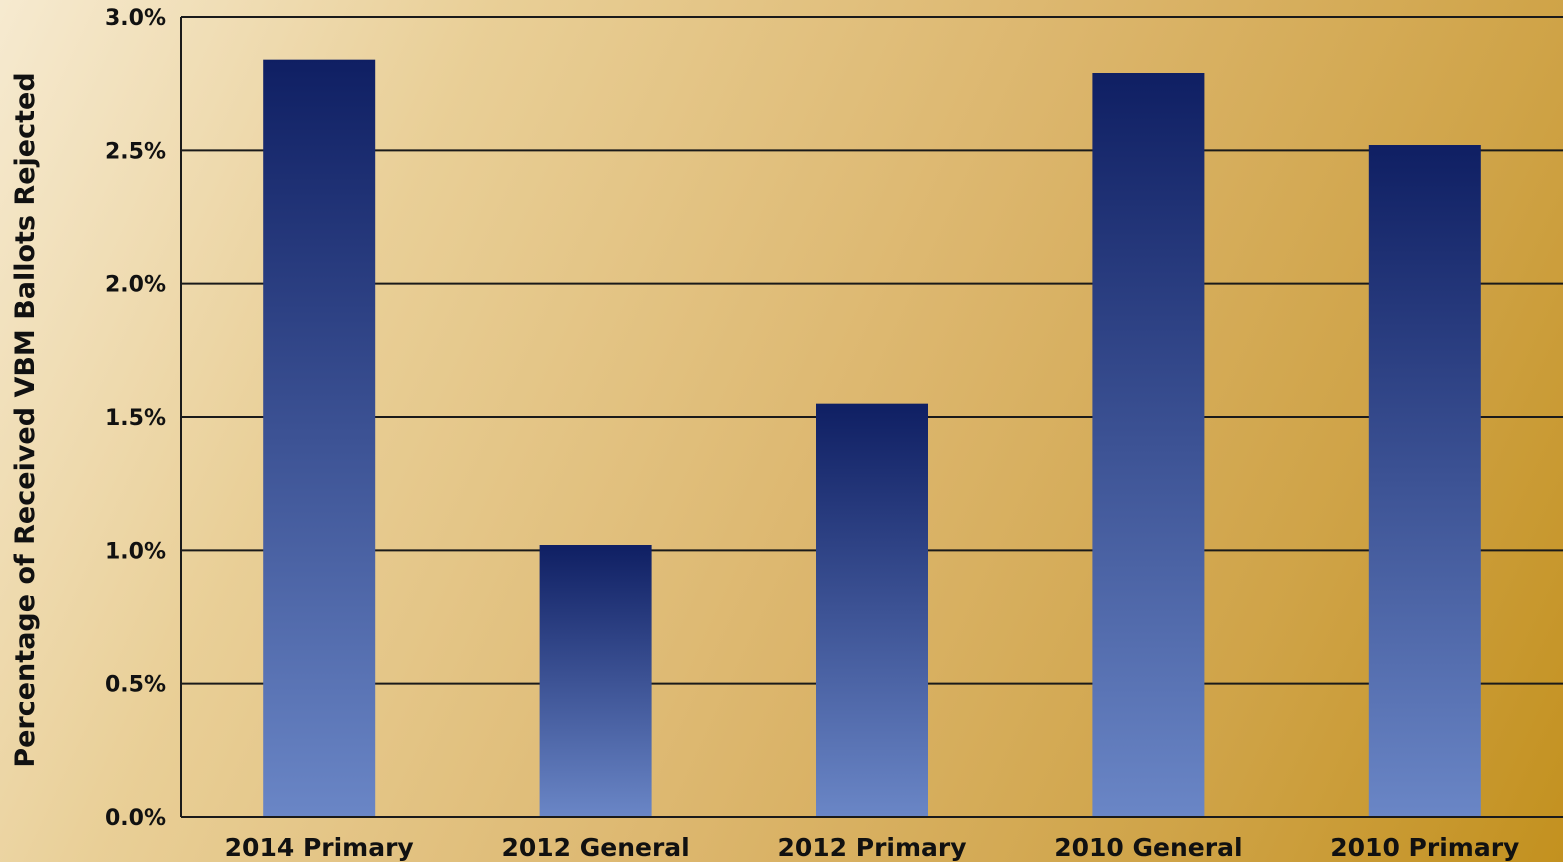  I want to click on x-category-label: 2014 Primary, so click(319, 847).